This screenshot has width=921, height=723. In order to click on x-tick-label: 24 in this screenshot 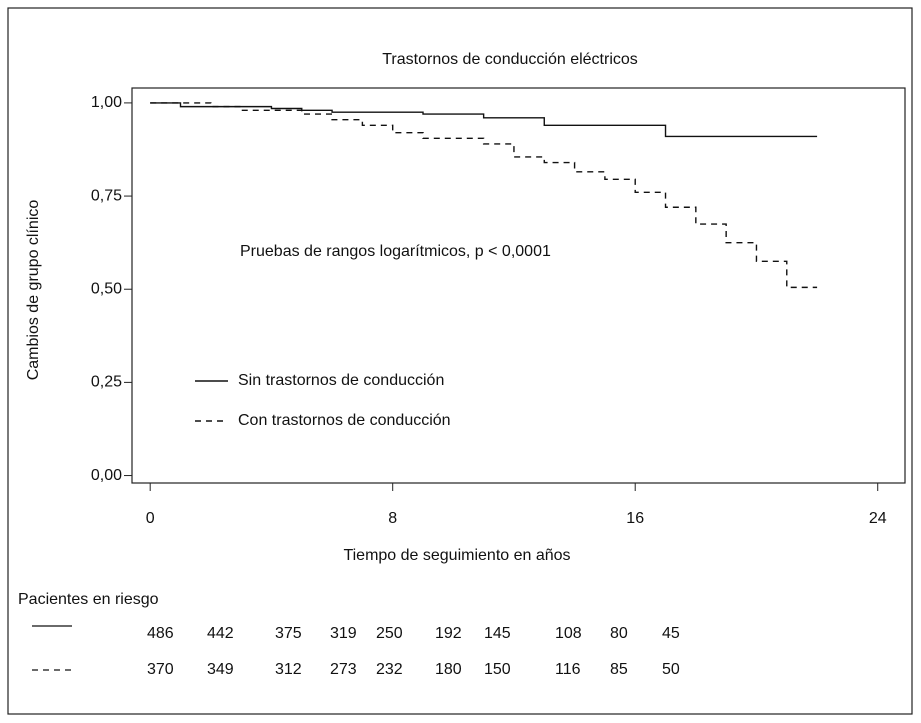, I will do `click(878, 518)`.